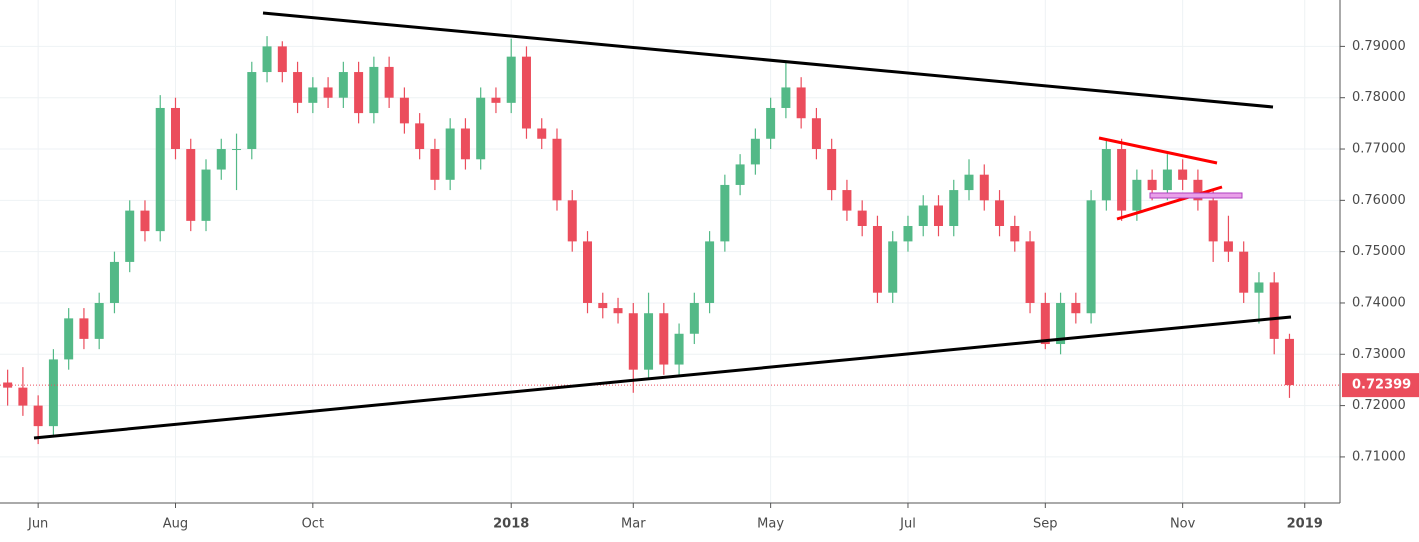 This screenshot has width=1419, height=542. I want to click on y-tick-label: 0.78000, so click(1379, 97).